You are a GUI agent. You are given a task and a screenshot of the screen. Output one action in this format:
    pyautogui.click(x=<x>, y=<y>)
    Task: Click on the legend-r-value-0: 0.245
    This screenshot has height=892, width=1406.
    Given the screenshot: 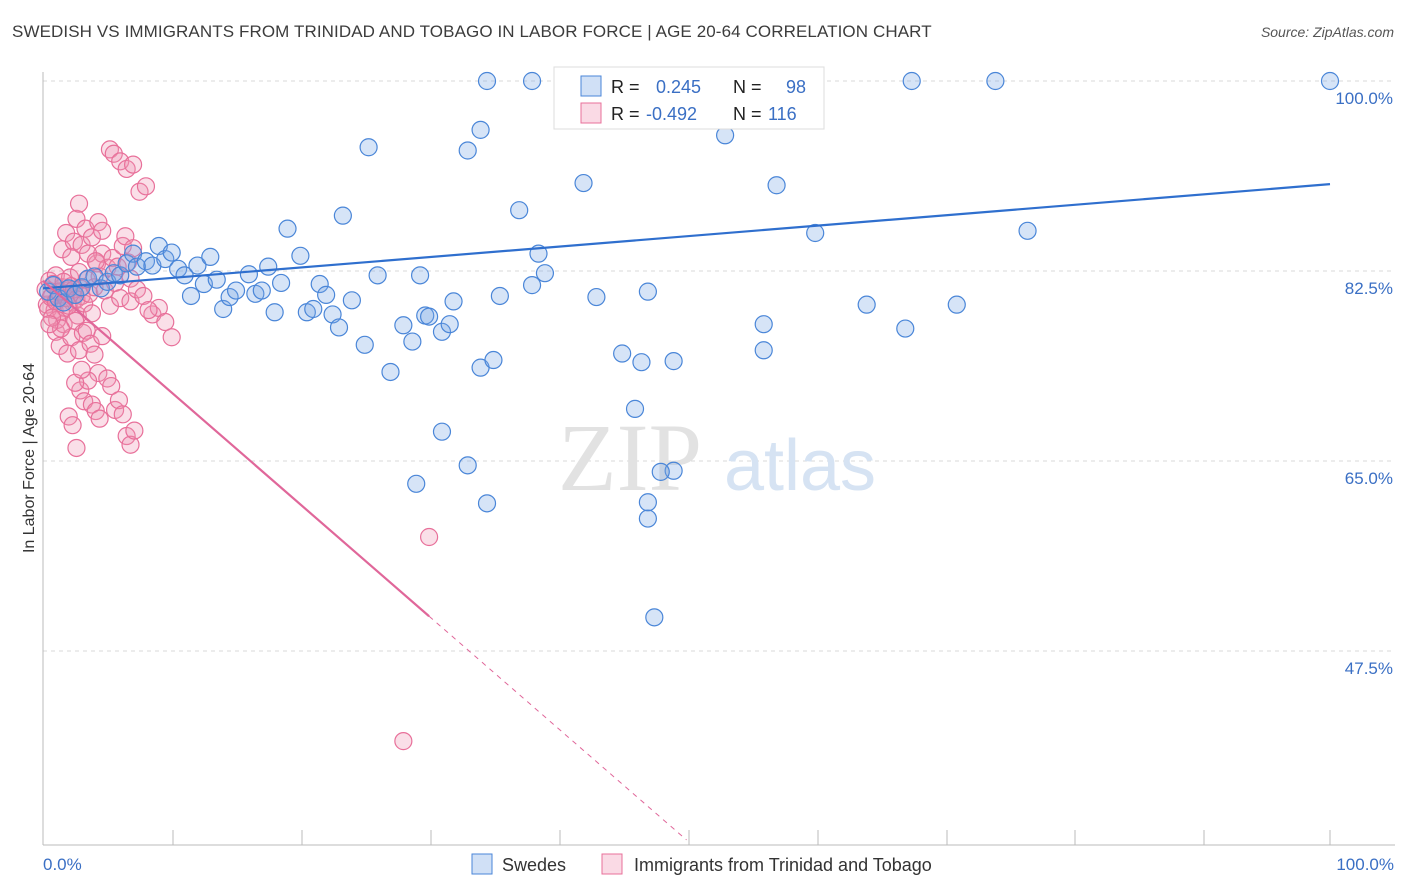 What is the action you would take?
    pyautogui.click(x=678, y=87)
    